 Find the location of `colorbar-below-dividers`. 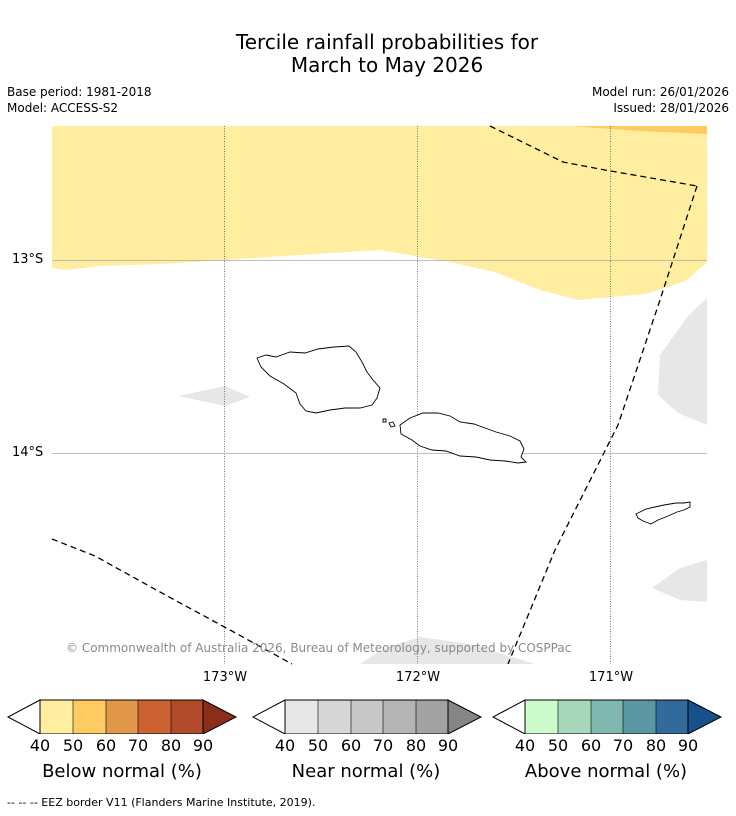

colorbar-below-dividers is located at coordinates (122, 717).